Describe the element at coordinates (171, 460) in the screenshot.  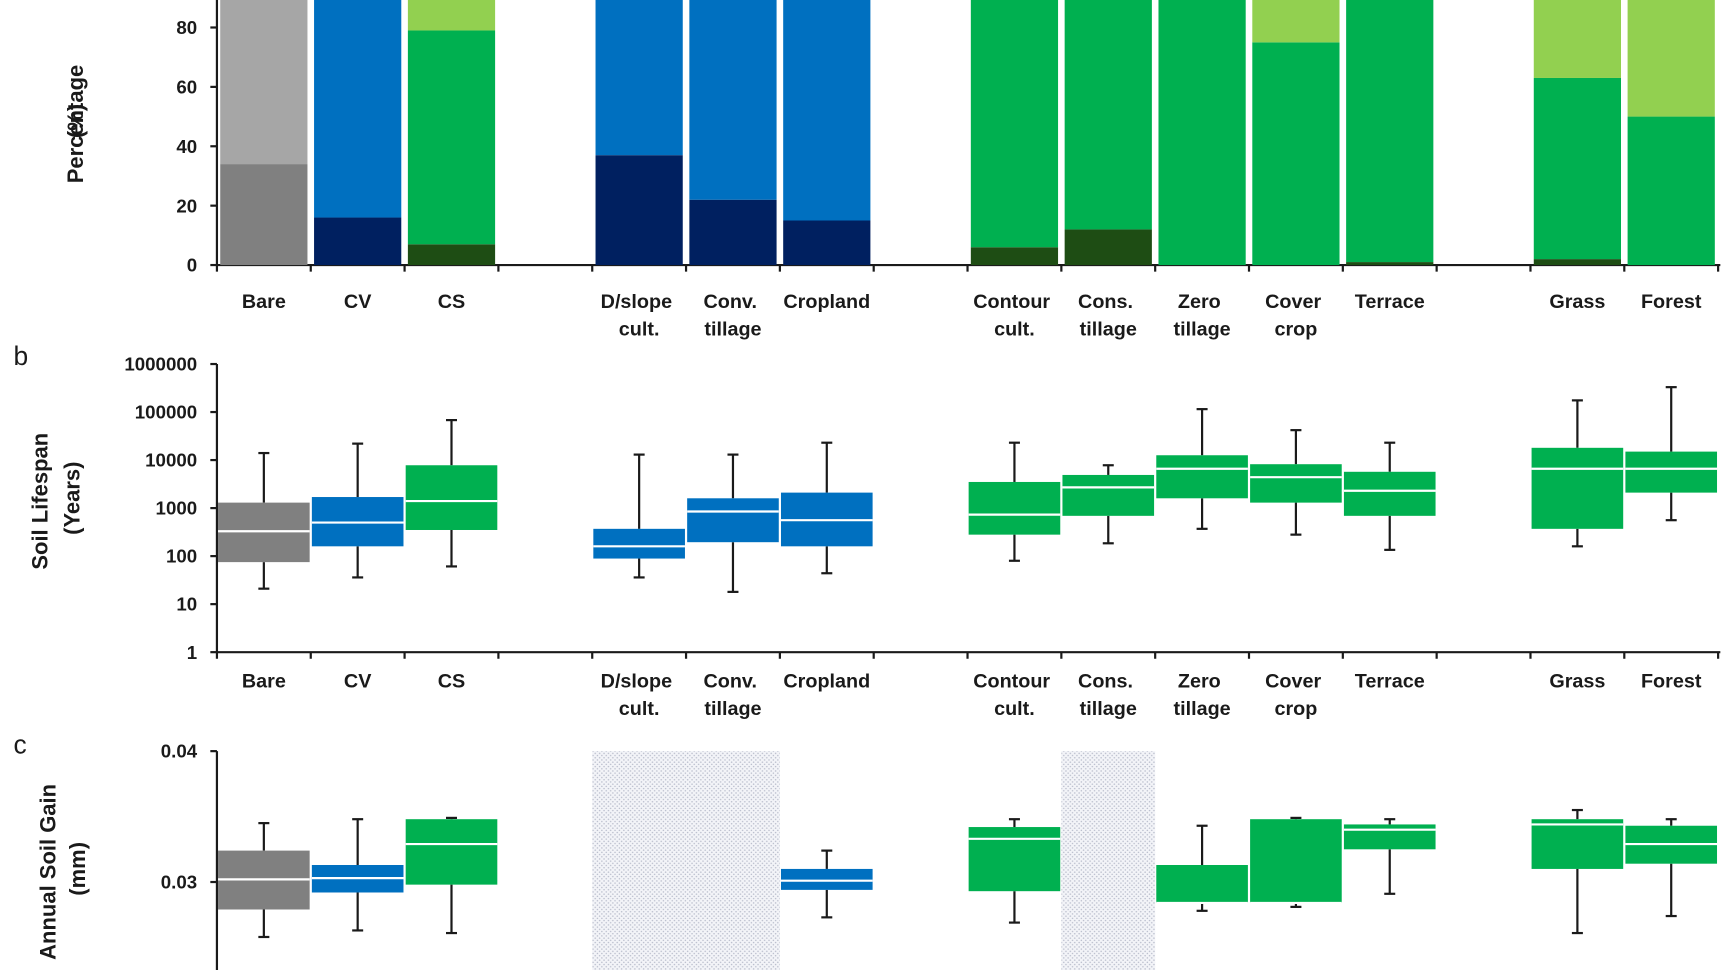
I see `y-tick-label: 10000` at that location.